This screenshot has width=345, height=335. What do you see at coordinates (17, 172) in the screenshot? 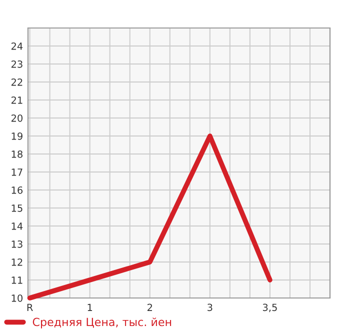
I see `y-tick-label: 17` at bounding box center [17, 172].